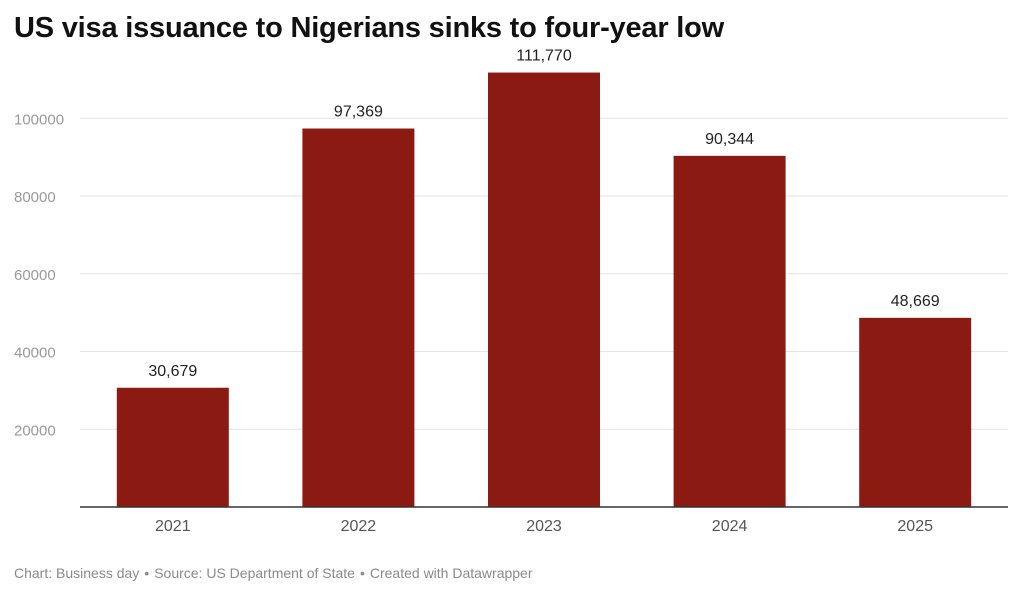 This screenshot has height=597, width=1024. I want to click on x-tick-label: 2021, so click(173, 526).